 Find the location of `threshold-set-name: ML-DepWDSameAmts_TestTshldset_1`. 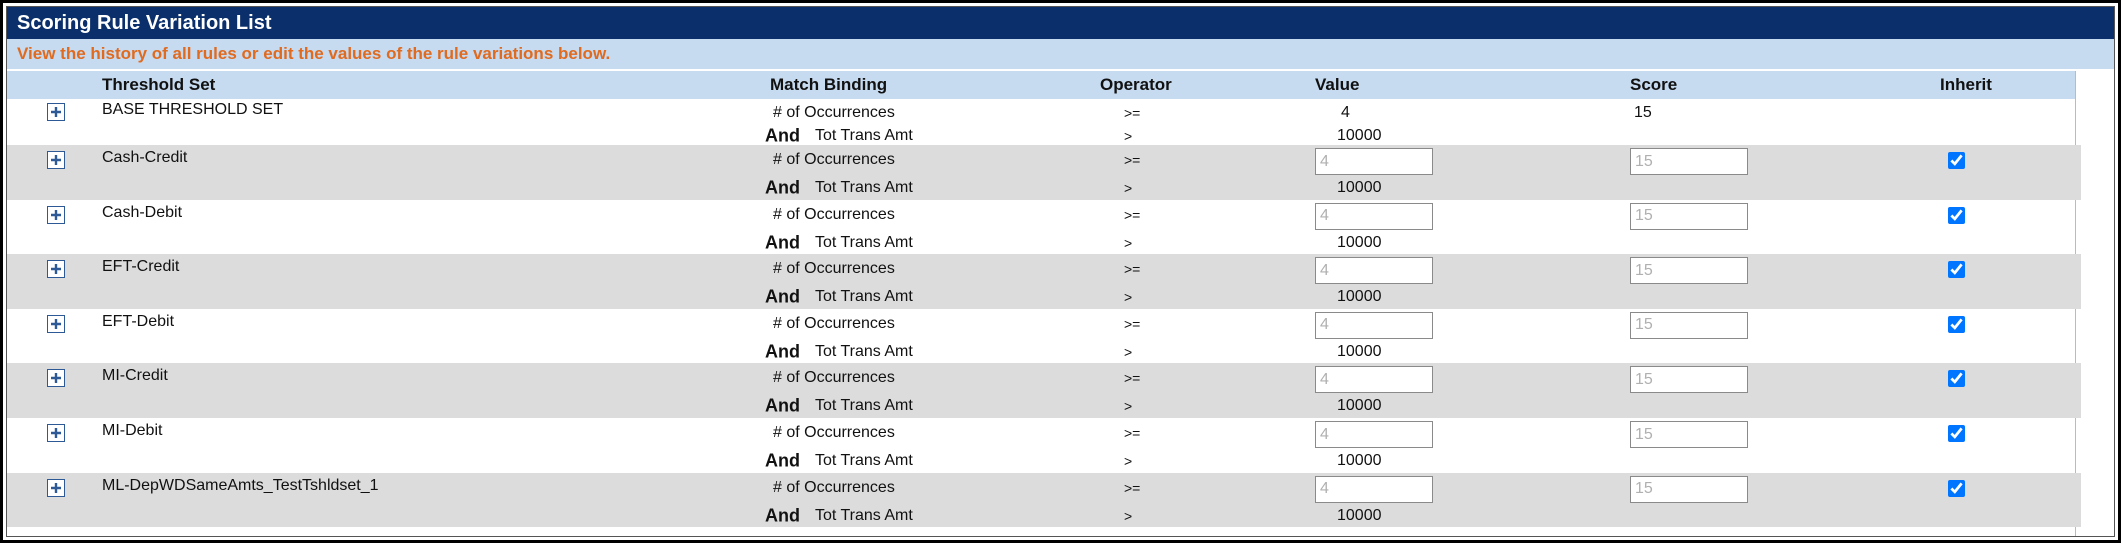

threshold-set-name: ML-DepWDSameAmts_TestTshldset_1 is located at coordinates (240, 485).